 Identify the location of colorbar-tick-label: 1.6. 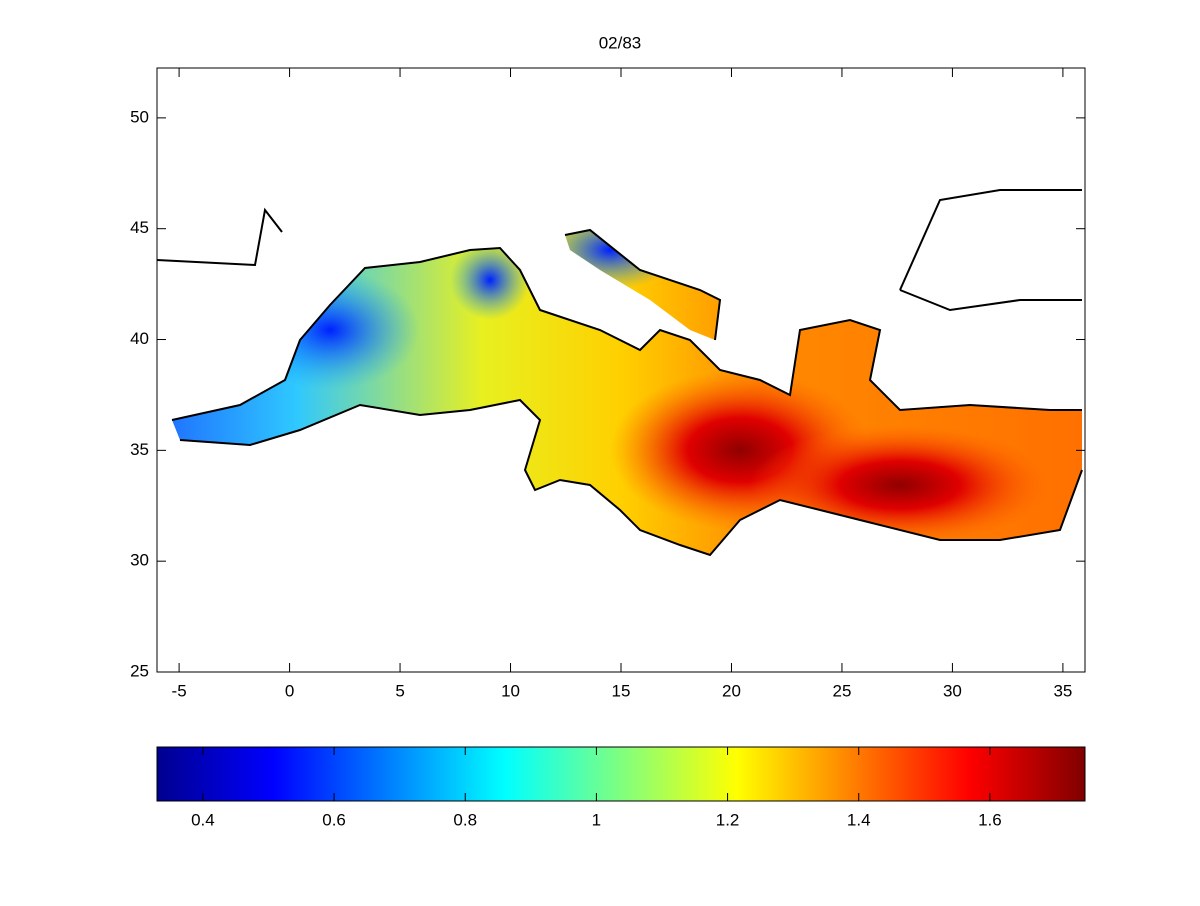
(990, 819).